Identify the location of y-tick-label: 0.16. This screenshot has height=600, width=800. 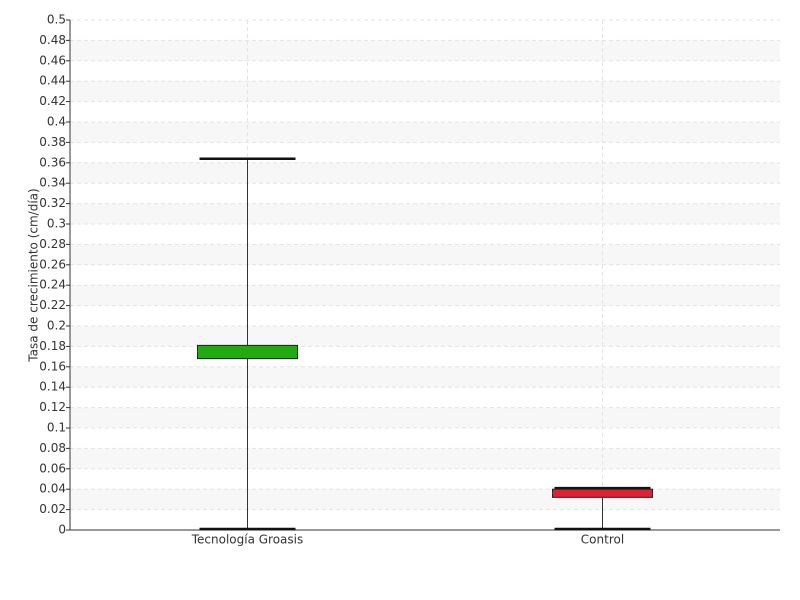
(52, 366).